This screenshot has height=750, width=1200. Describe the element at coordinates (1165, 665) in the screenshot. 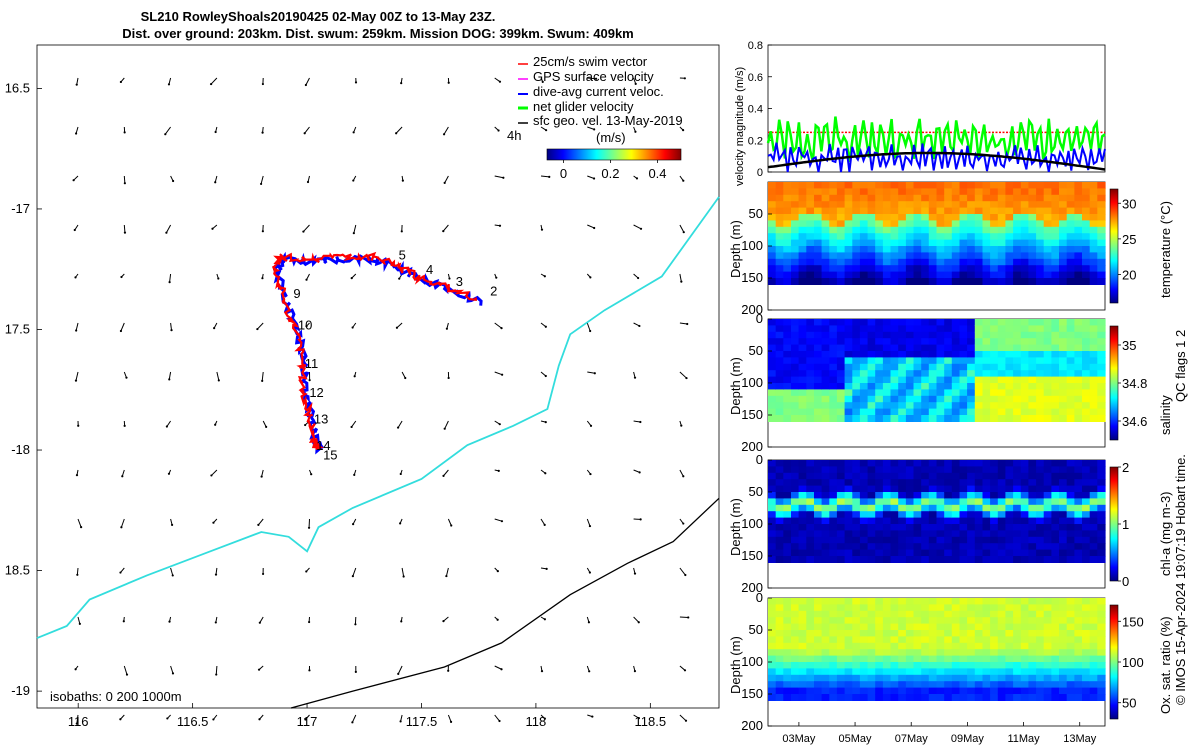

I see `colorbar-label: Ox. sat. ratio (%)` at that location.